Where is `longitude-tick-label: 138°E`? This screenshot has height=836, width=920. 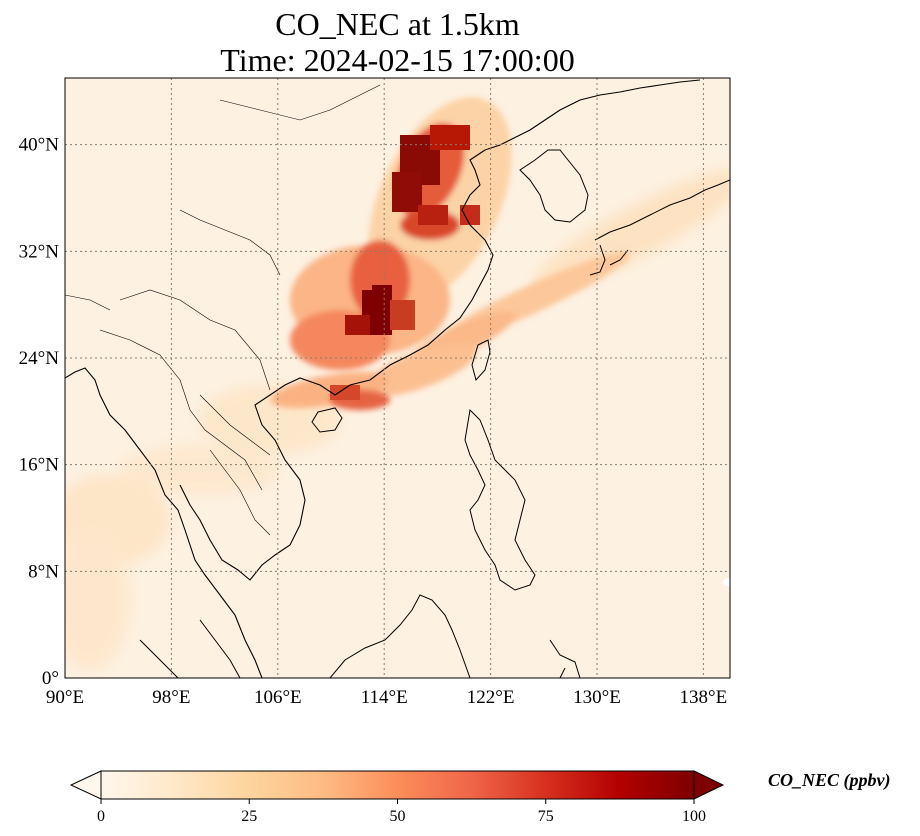
longitude-tick-label: 138°E is located at coordinates (704, 697).